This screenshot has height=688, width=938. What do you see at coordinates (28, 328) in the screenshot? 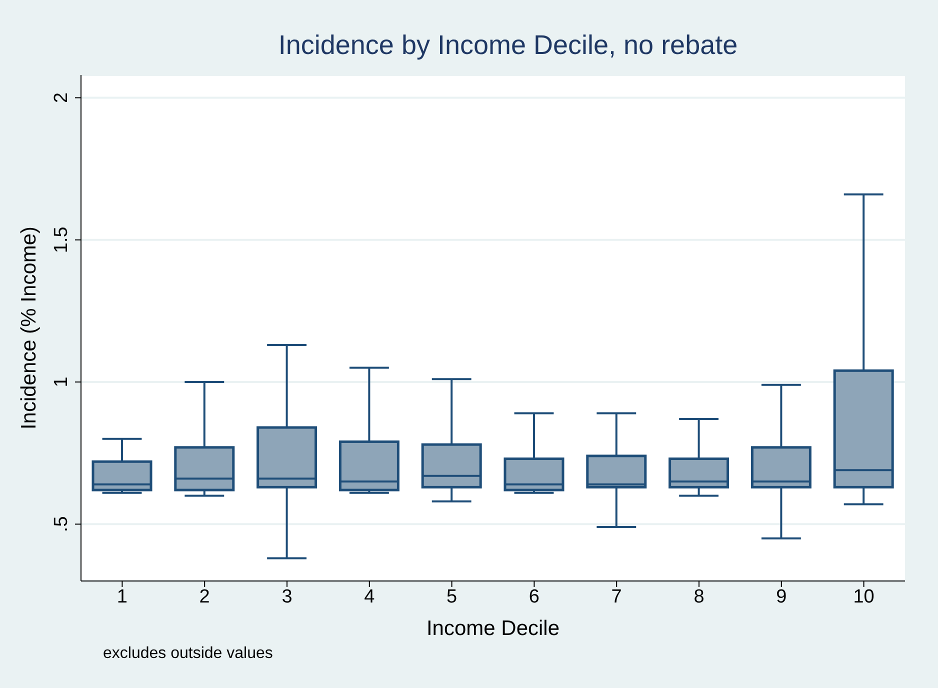
I see `y-axis-title: Incidence (% Income)` at bounding box center [28, 328].